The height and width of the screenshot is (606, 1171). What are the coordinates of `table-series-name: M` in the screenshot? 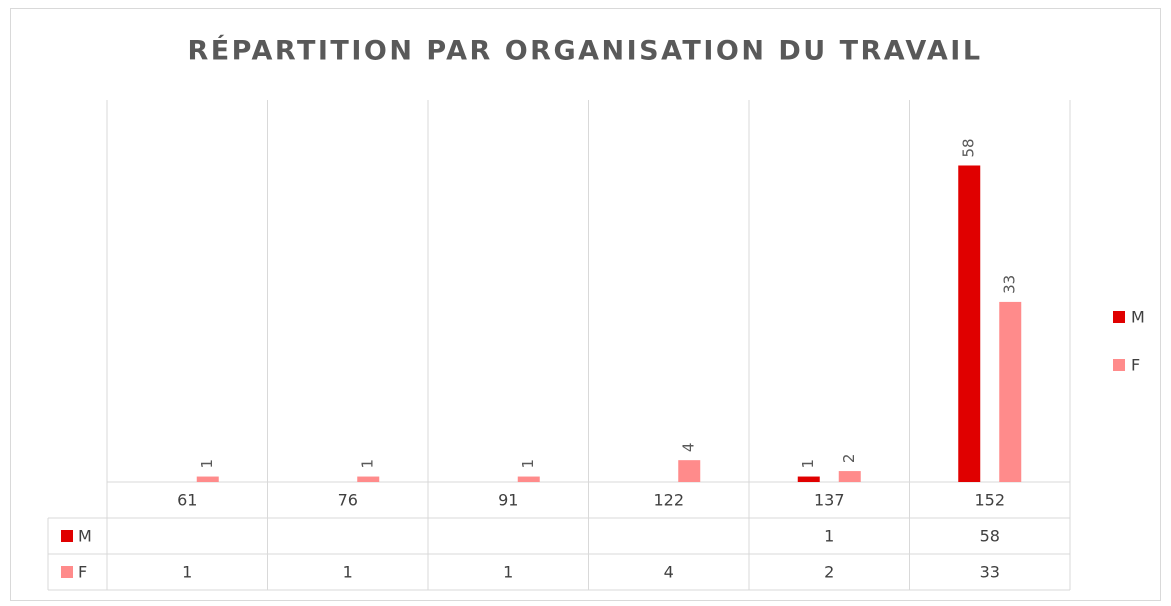 It's located at (85, 536).